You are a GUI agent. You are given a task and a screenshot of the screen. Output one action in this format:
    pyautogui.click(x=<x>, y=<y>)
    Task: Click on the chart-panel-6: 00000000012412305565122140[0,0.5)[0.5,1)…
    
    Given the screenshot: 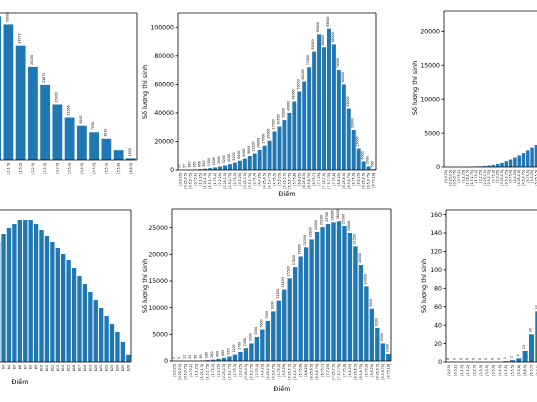 What is the action you would take?
    pyautogui.click(x=478, y=292)
    